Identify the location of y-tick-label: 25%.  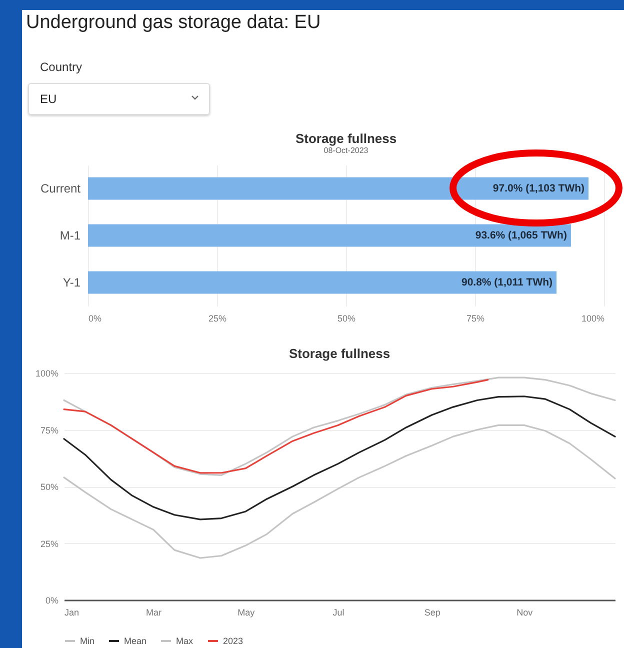
(49, 543).